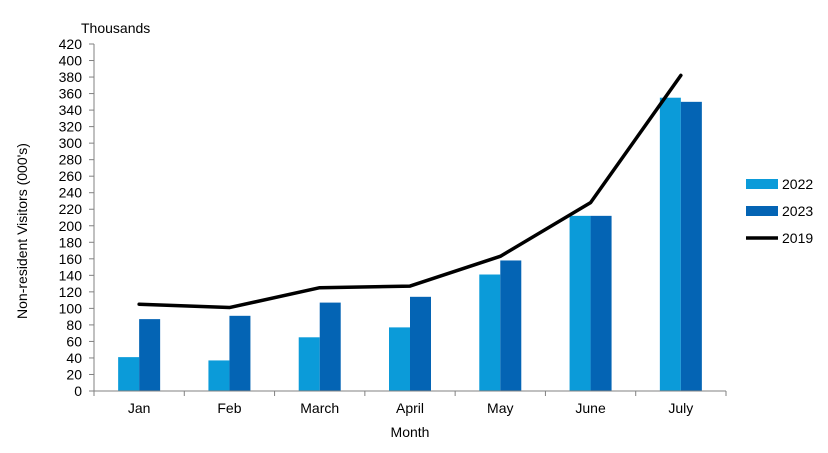  I want to click on y-tick-label: 380, so click(71, 77).